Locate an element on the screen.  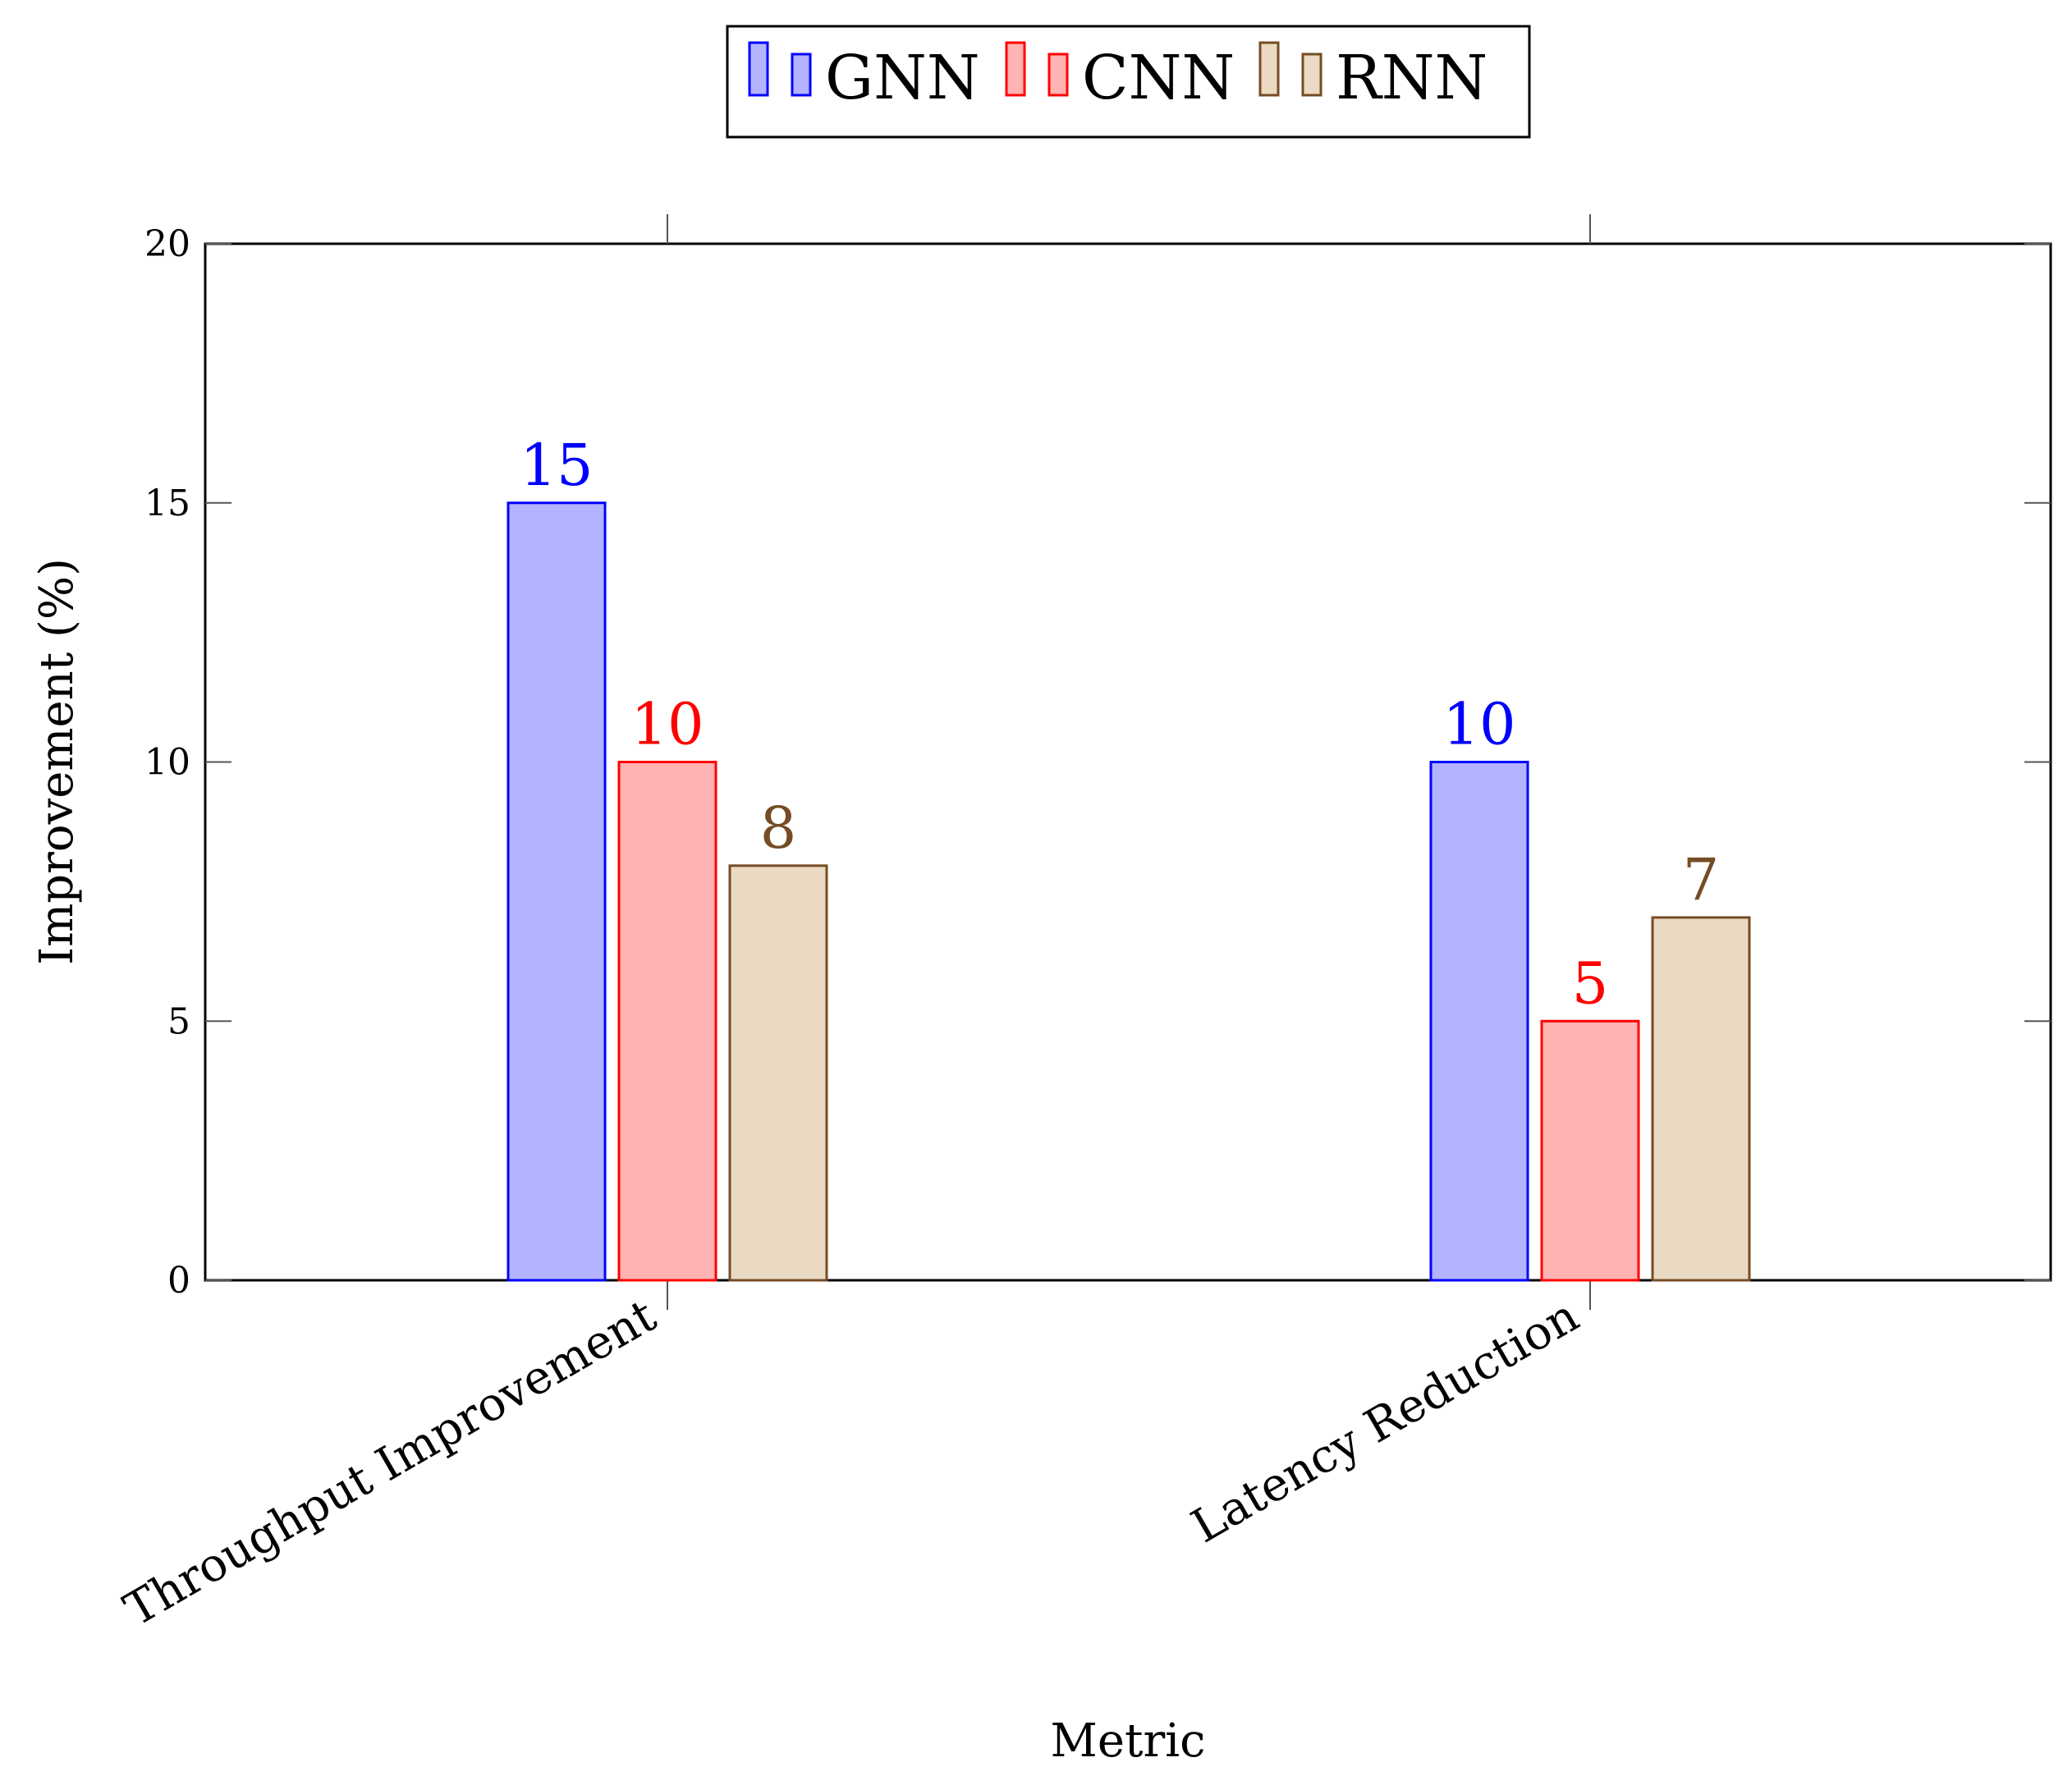
legend: GNN CNN RNN is located at coordinates (1128, 82).